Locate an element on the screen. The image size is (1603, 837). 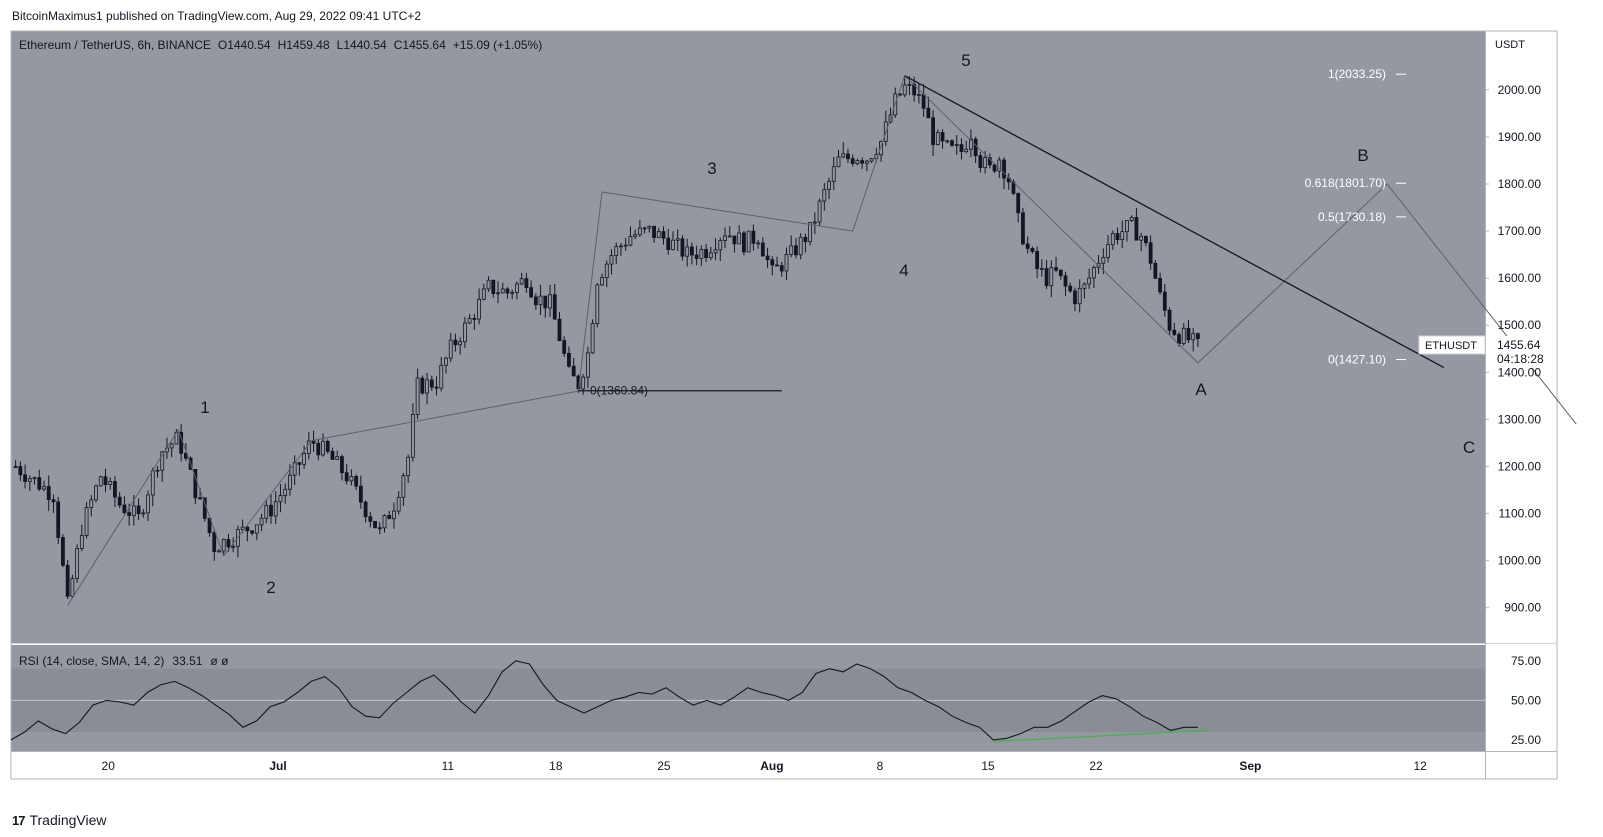
time-tick-label: 8 is located at coordinates (880, 766).